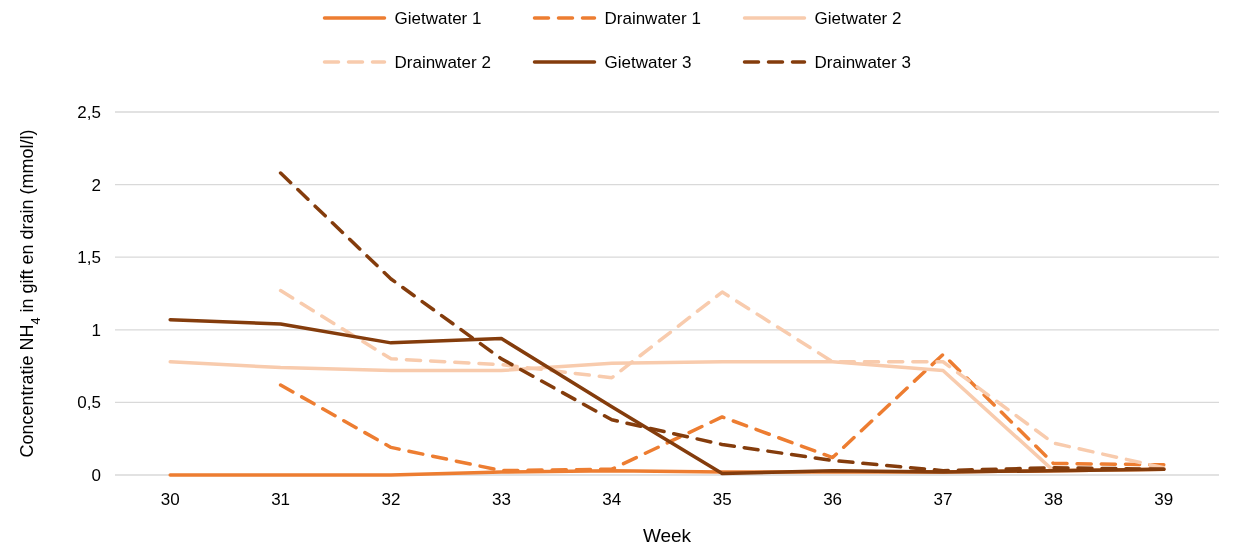 The width and height of the screenshot is (1249, 552). What do you see at coordinates (96, 185) in the screenshot?
I see `y-tick-label: 2` at bounding box center [96, 185].